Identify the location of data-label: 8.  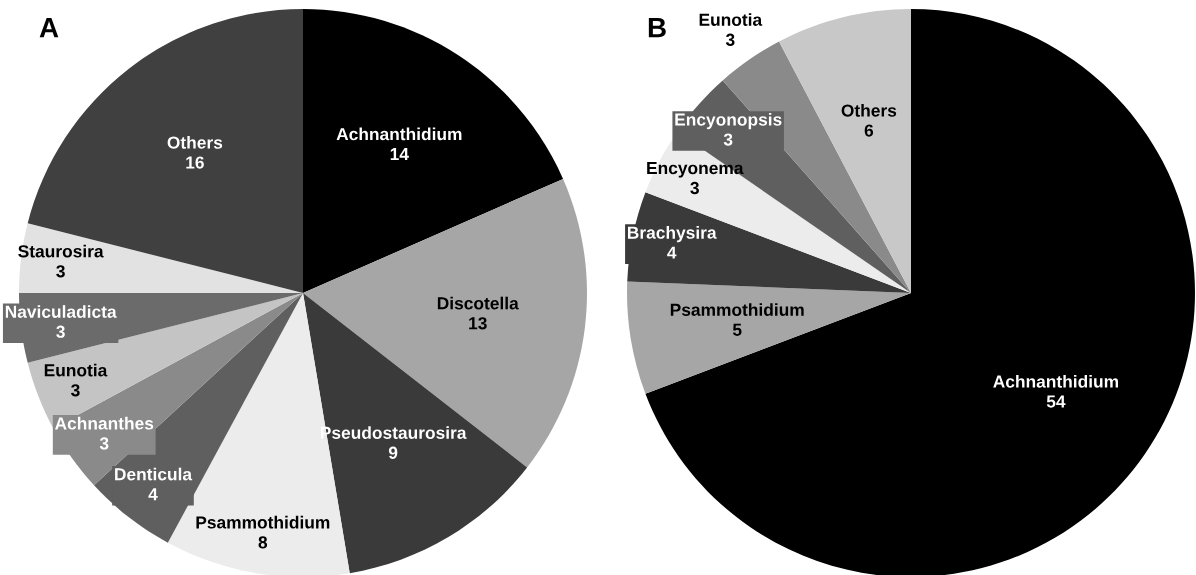
(263, 542).